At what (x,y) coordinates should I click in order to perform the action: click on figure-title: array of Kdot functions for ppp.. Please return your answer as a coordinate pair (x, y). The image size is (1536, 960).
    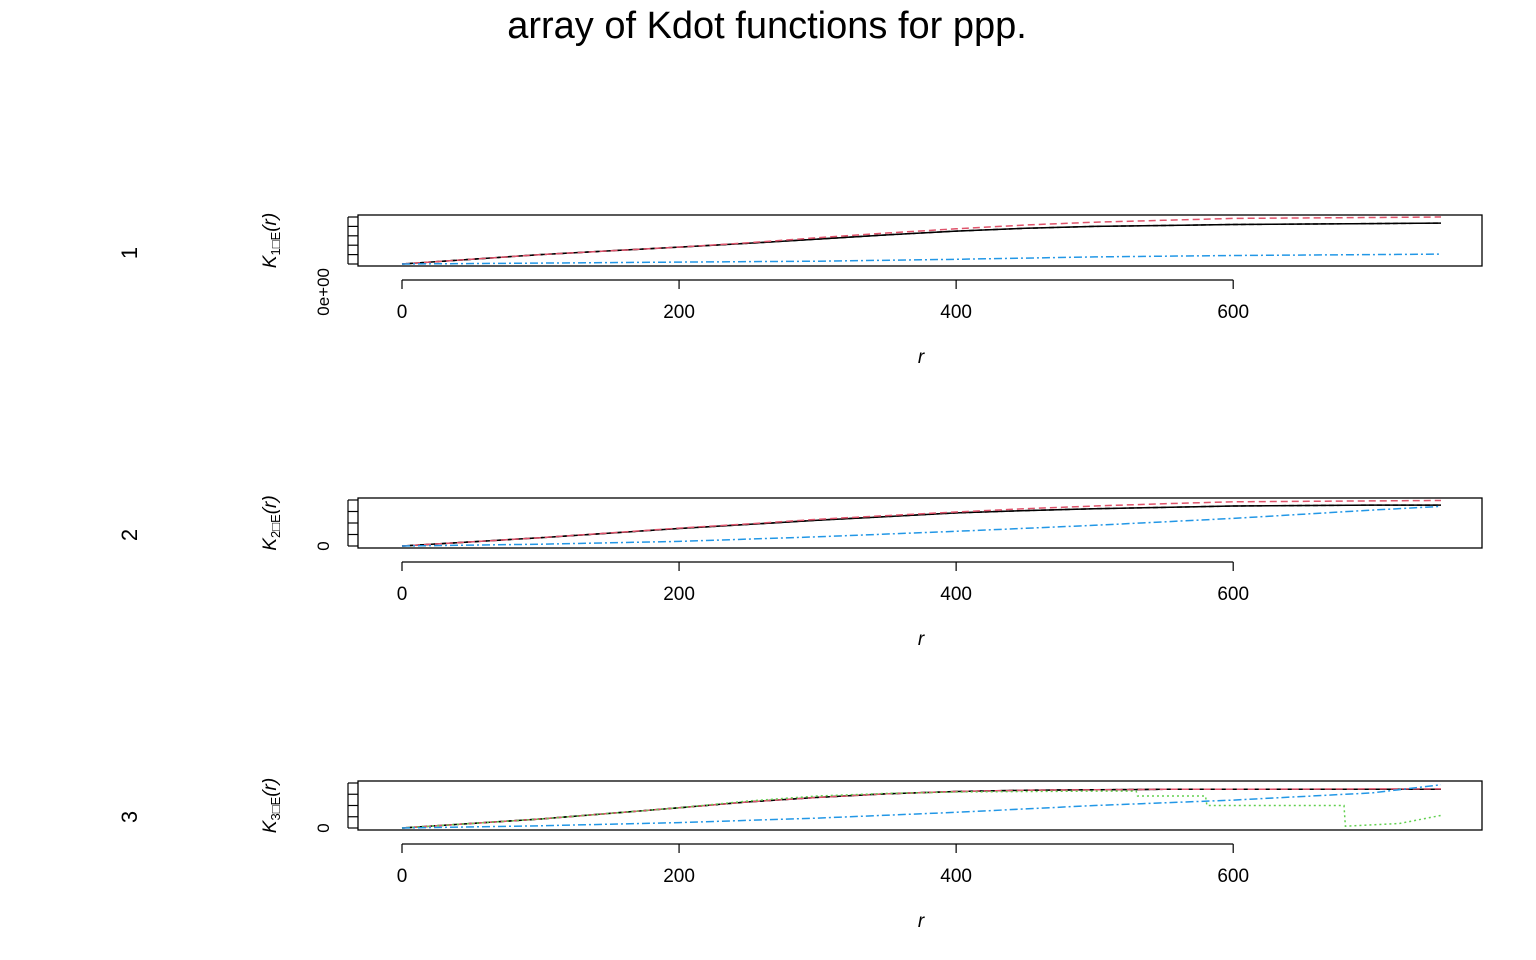
    Looking at the image, I should click on (767, 26).